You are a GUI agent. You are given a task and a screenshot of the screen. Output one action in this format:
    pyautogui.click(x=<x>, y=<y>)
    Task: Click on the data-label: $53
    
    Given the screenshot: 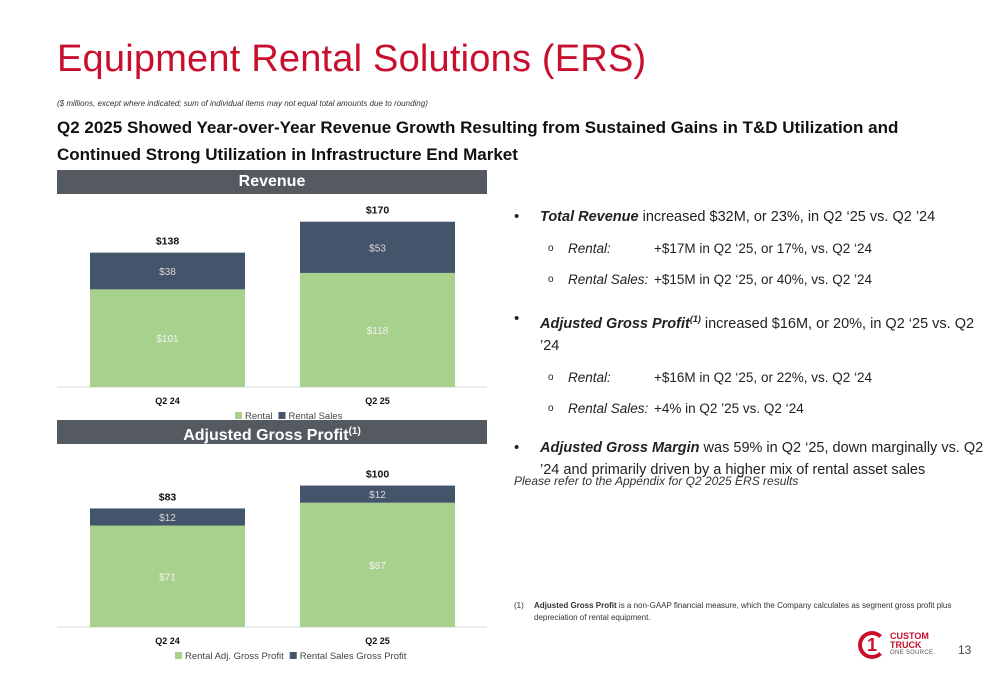 What is the action you would take?
    pyautogui.click(x=377, y=248)
    